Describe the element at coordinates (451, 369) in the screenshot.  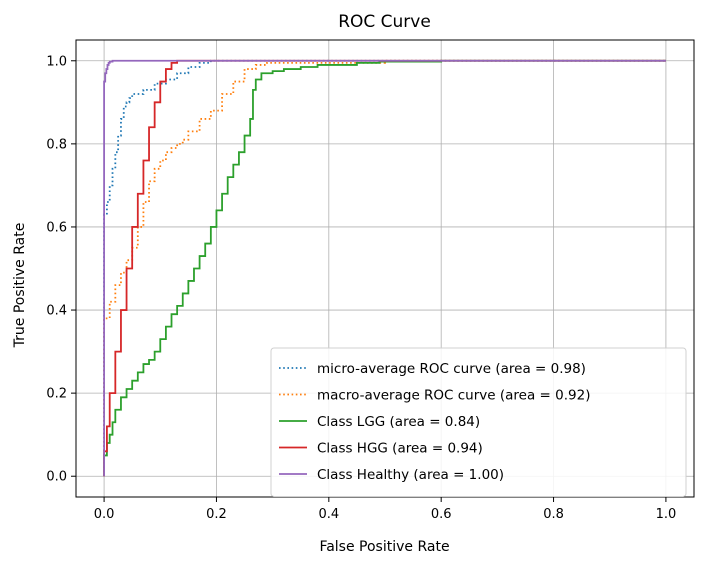
I see `legend-label-0: micro-average ROC curve (area = 0.98)` at that location.